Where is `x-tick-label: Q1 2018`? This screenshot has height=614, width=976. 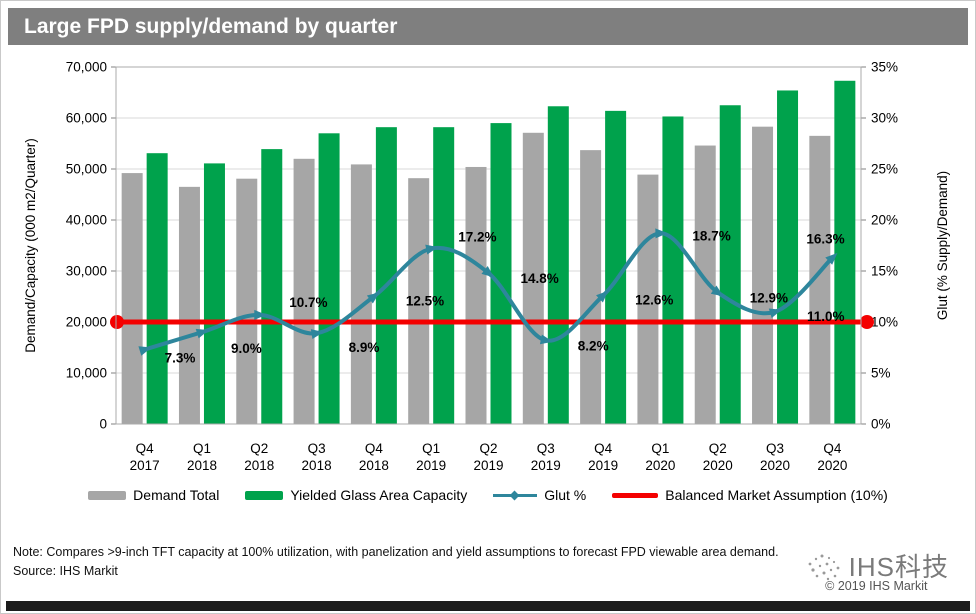
x-tick-label: Q1 2018 is located at coordinates (202, 457).